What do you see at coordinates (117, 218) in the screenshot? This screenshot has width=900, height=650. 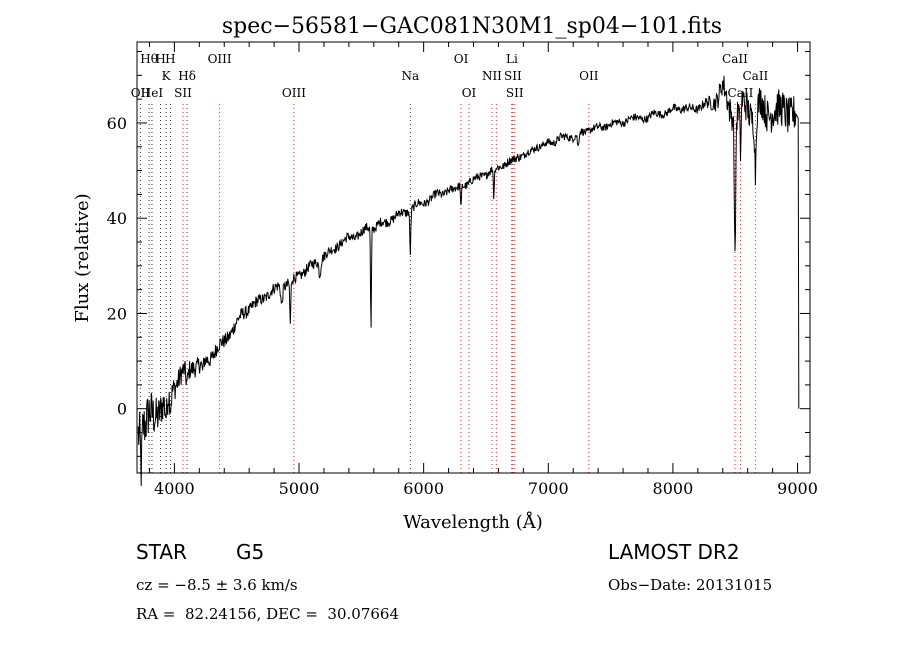 I see `y-tick-label: 40` at bounding box center [117, 218].